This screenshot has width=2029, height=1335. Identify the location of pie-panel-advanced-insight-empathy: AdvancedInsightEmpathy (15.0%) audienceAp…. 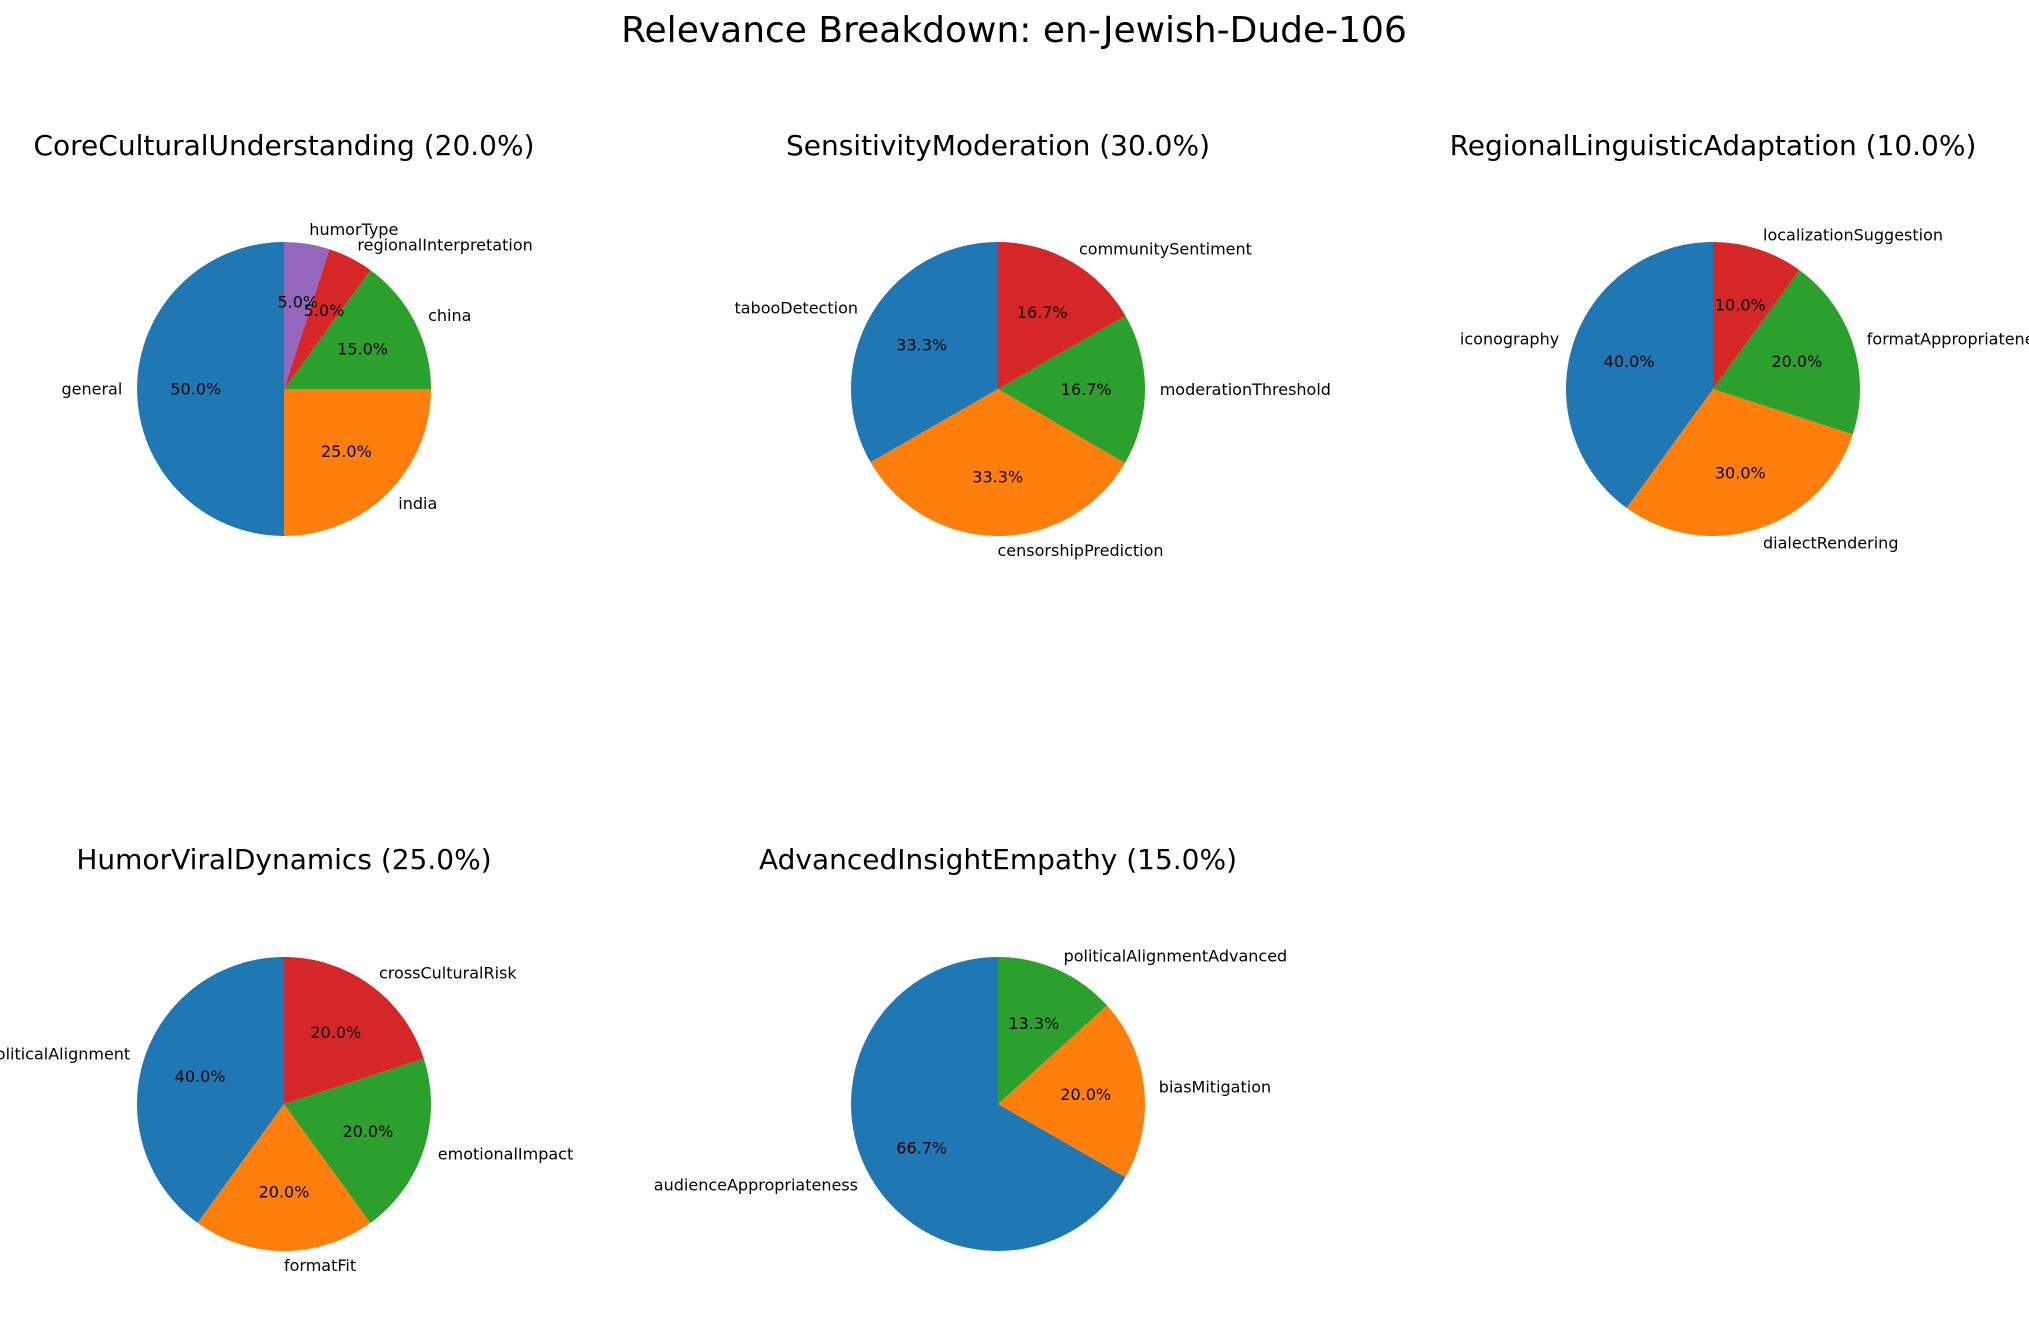
(970, 1047).